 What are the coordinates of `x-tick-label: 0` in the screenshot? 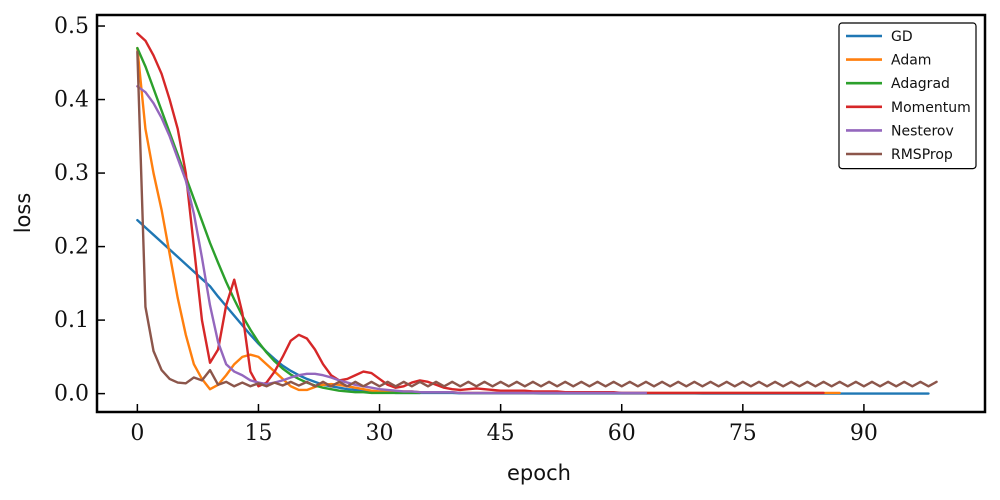 It's located at (137, 433).